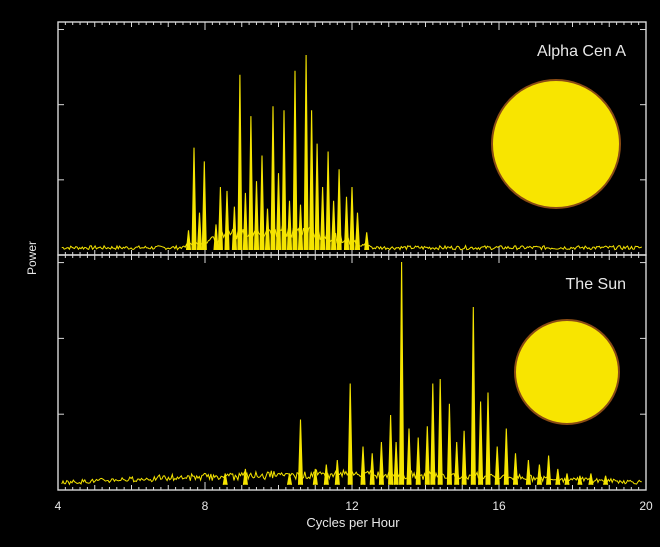 The height and width of the screenshot is (547, 660). Describe the element at coordinates (596, 284) in the screenshot. I see `panel-label: The Sun` at that location.